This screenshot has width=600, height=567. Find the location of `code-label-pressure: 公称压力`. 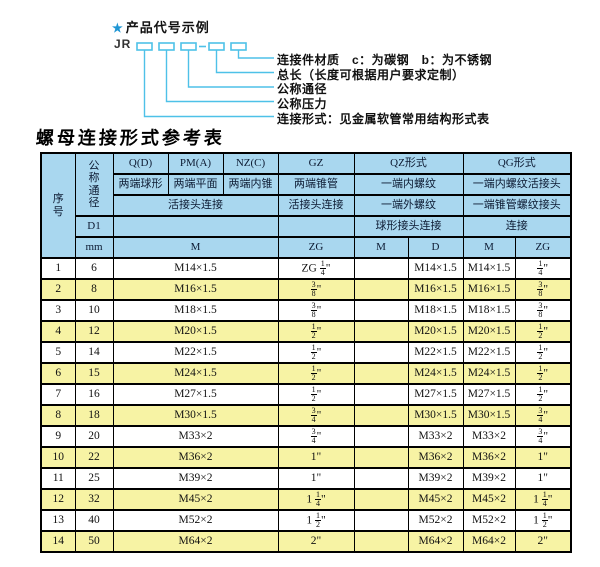

code-label-pressure: 公称压力 is located at coordinates (302, 104).